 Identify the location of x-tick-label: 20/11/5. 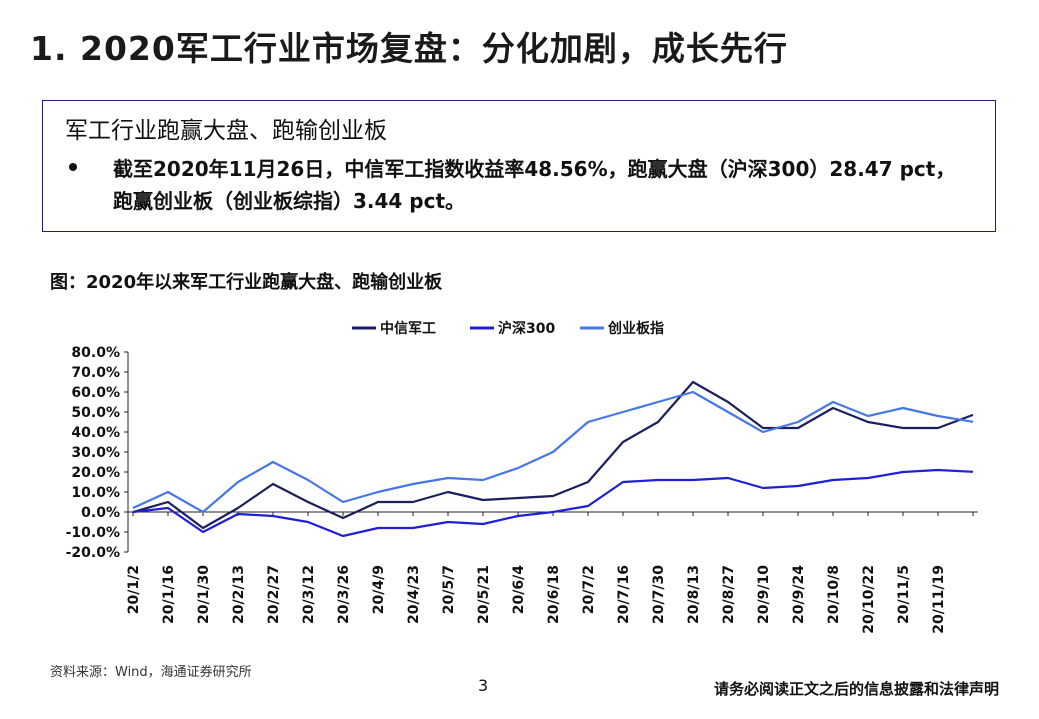
(904, 594).